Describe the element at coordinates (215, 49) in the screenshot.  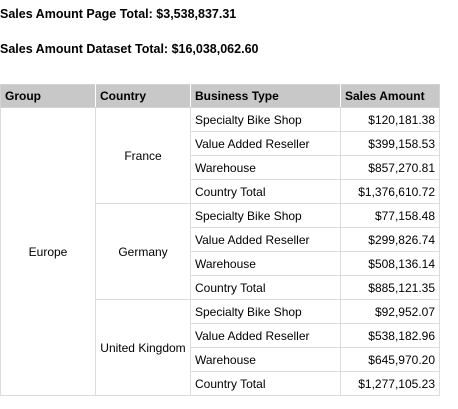
I see `dataset-total-value: $16,038,062.60` at that location.